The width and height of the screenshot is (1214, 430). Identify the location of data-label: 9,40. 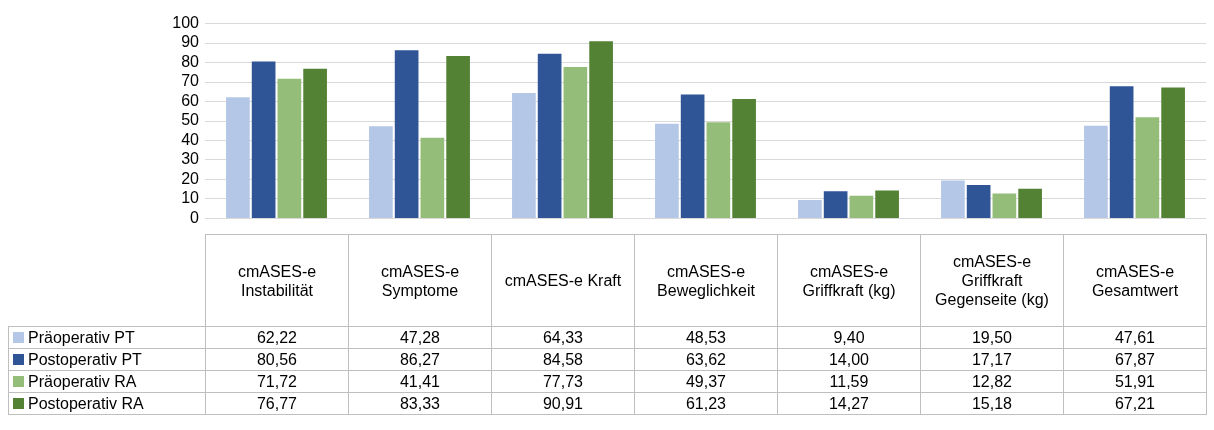
(849, 337).